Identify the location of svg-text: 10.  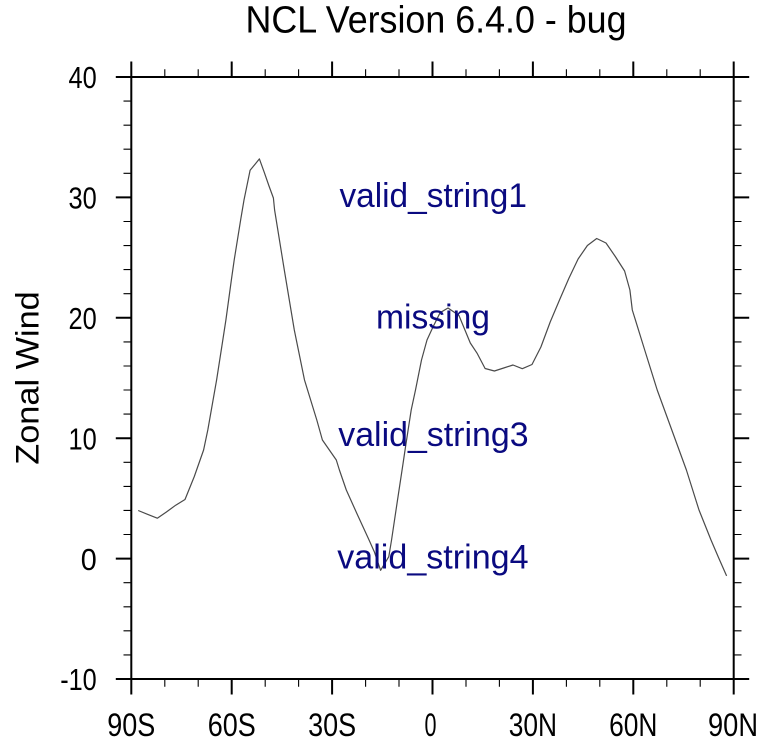
(82, 438).